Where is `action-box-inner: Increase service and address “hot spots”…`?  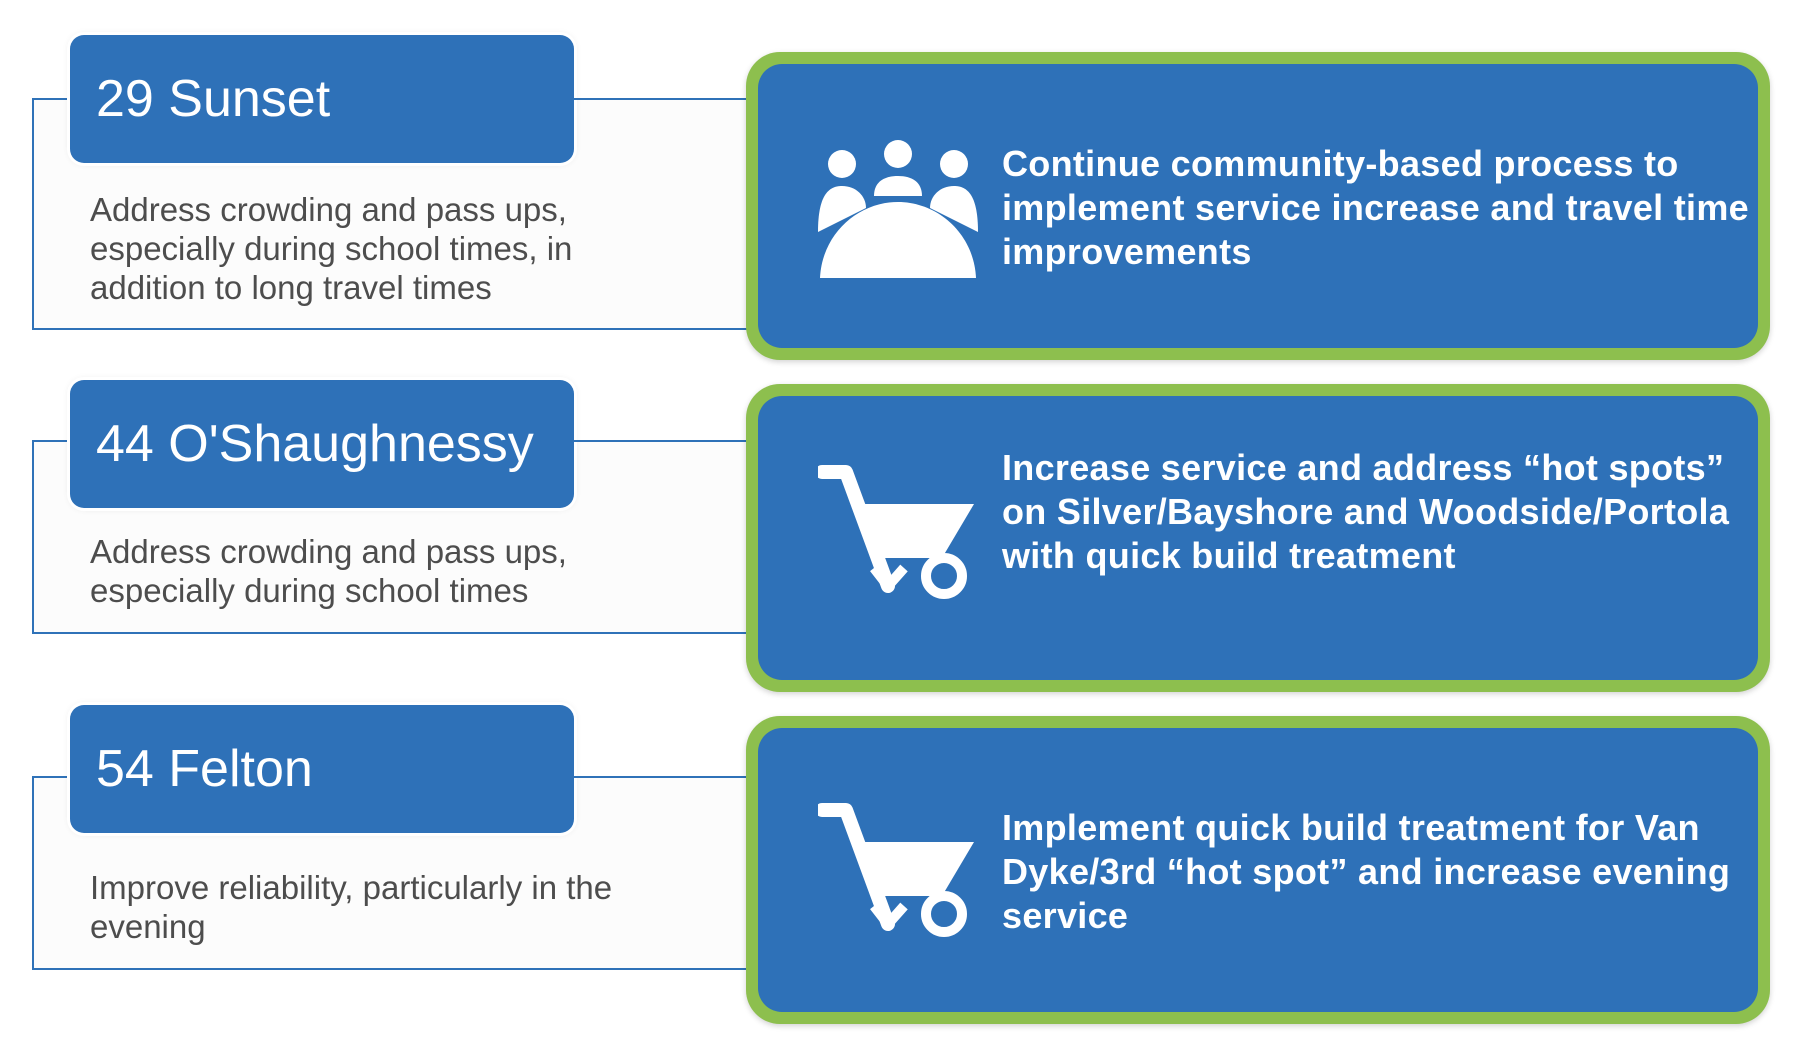 action-box-inner: Increase service and address “hot spots”… is located at coordinates (1258, 538).